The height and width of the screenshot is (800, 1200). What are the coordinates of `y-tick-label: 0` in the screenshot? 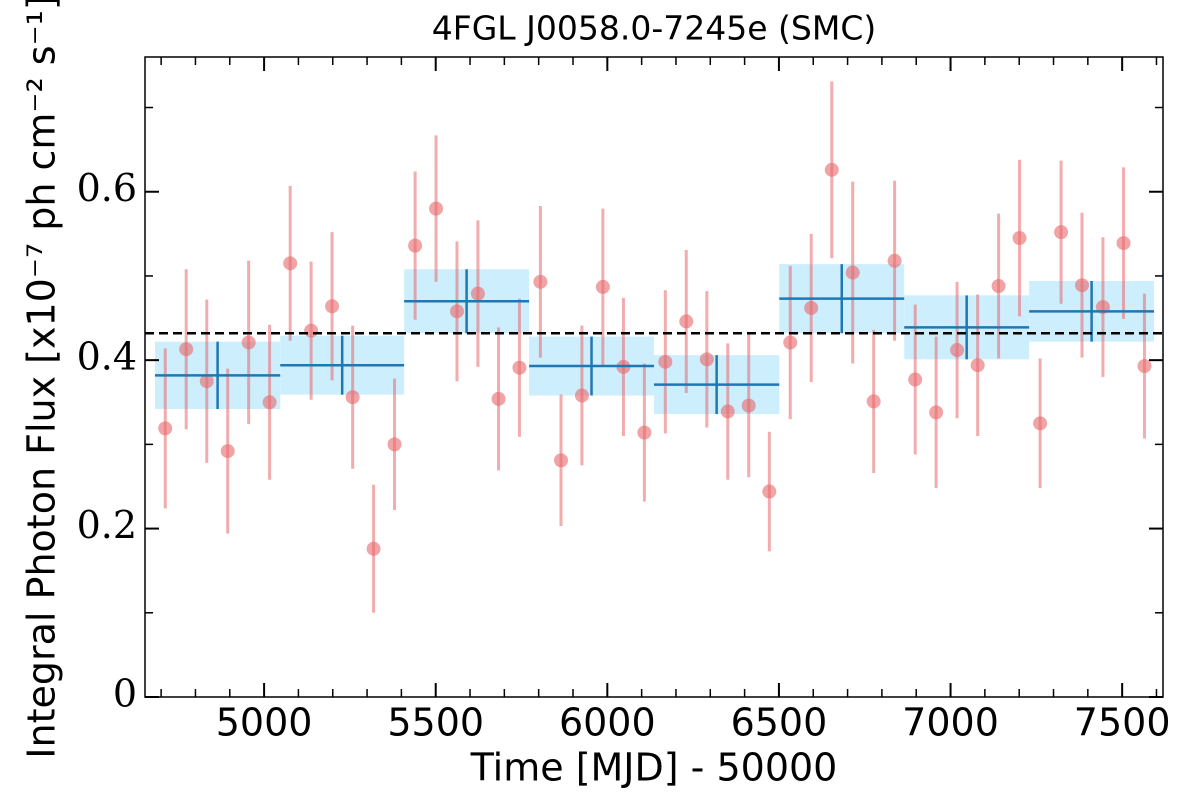 It's located at (125, 694).